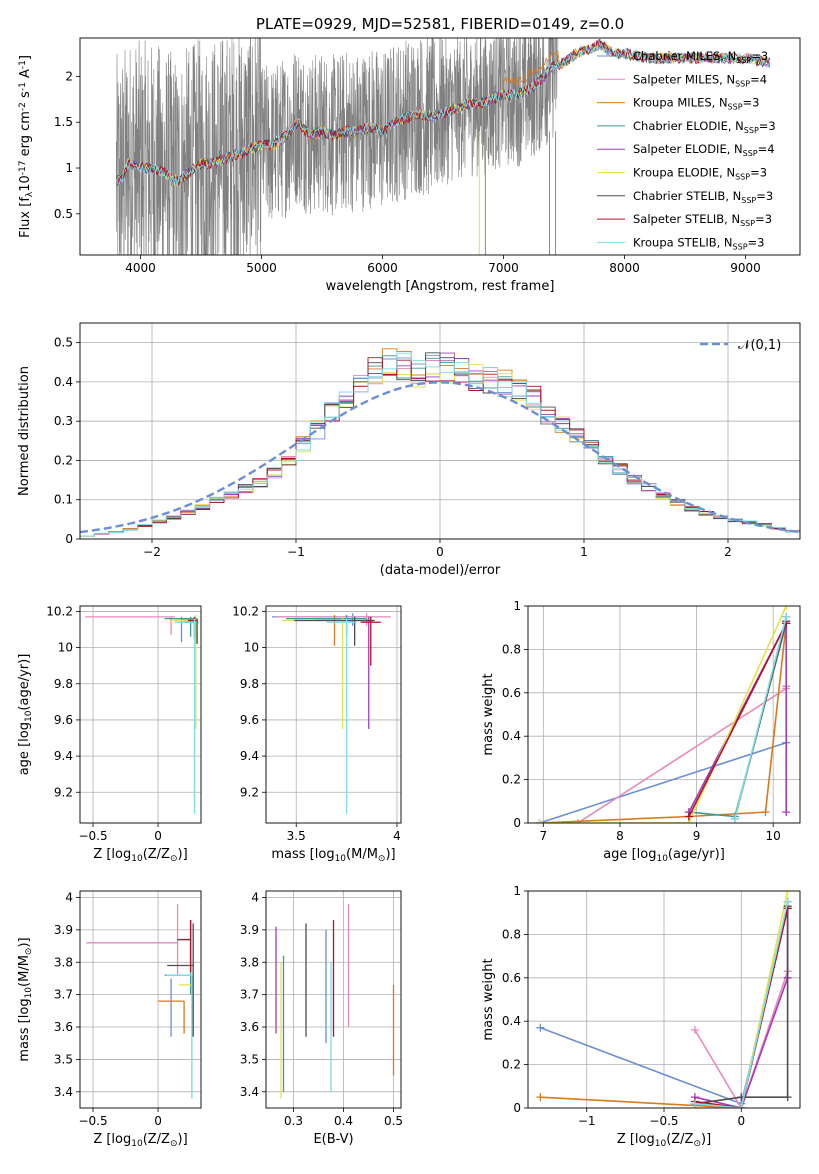 Image resolution: width=819 pixels, height=1174 pixels. I want to click on model-spectrum-kroupa-miles, so click(443, 115).